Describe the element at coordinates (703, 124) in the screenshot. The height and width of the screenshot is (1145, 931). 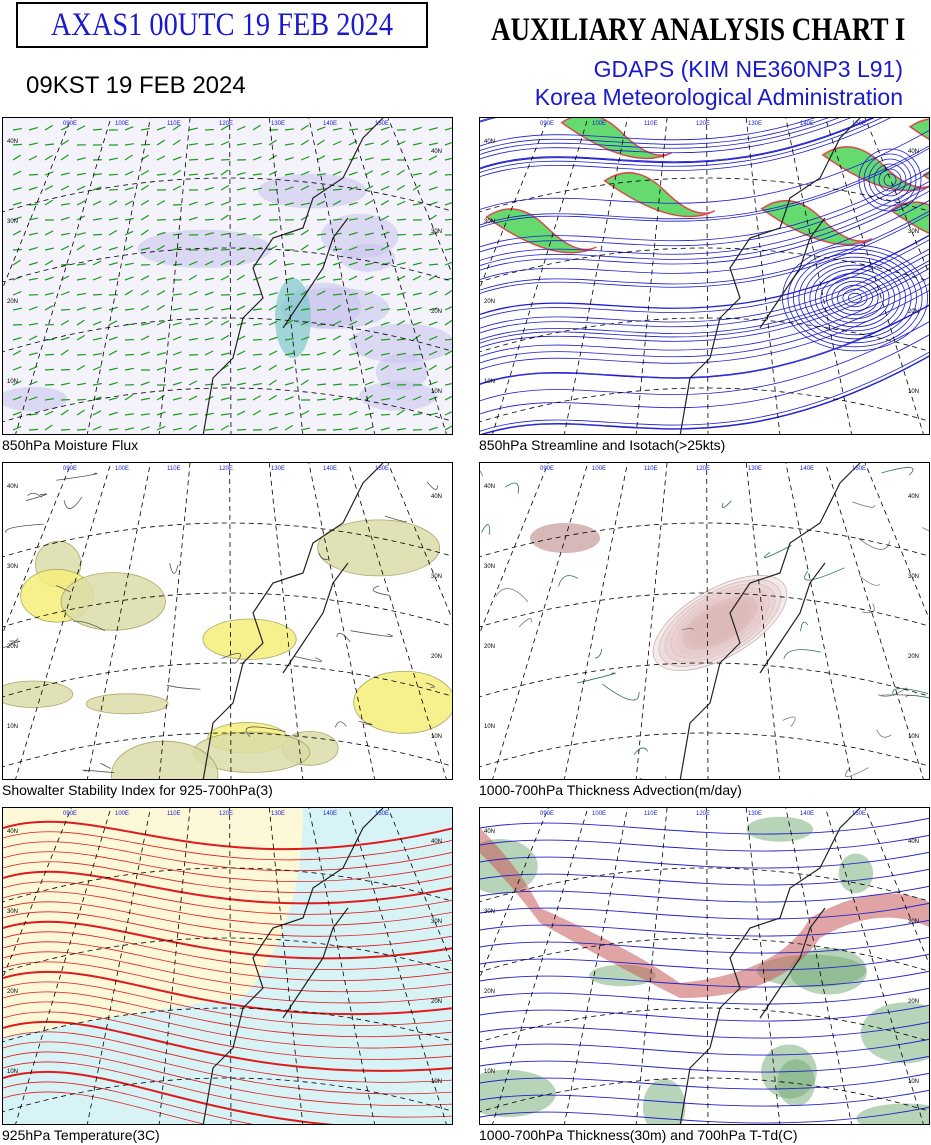
I see `lon-label: 120E` at that location.